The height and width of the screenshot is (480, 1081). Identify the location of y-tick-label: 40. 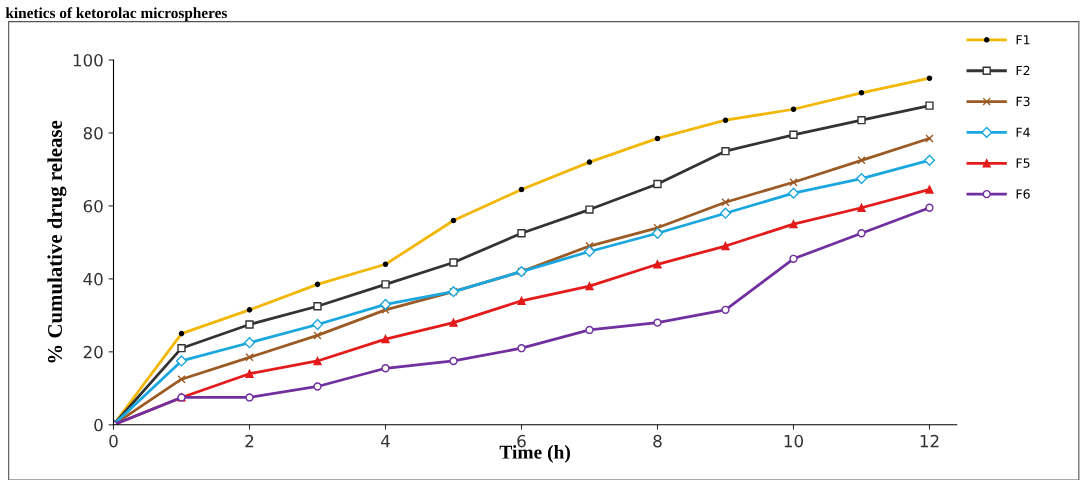
(93, 279).